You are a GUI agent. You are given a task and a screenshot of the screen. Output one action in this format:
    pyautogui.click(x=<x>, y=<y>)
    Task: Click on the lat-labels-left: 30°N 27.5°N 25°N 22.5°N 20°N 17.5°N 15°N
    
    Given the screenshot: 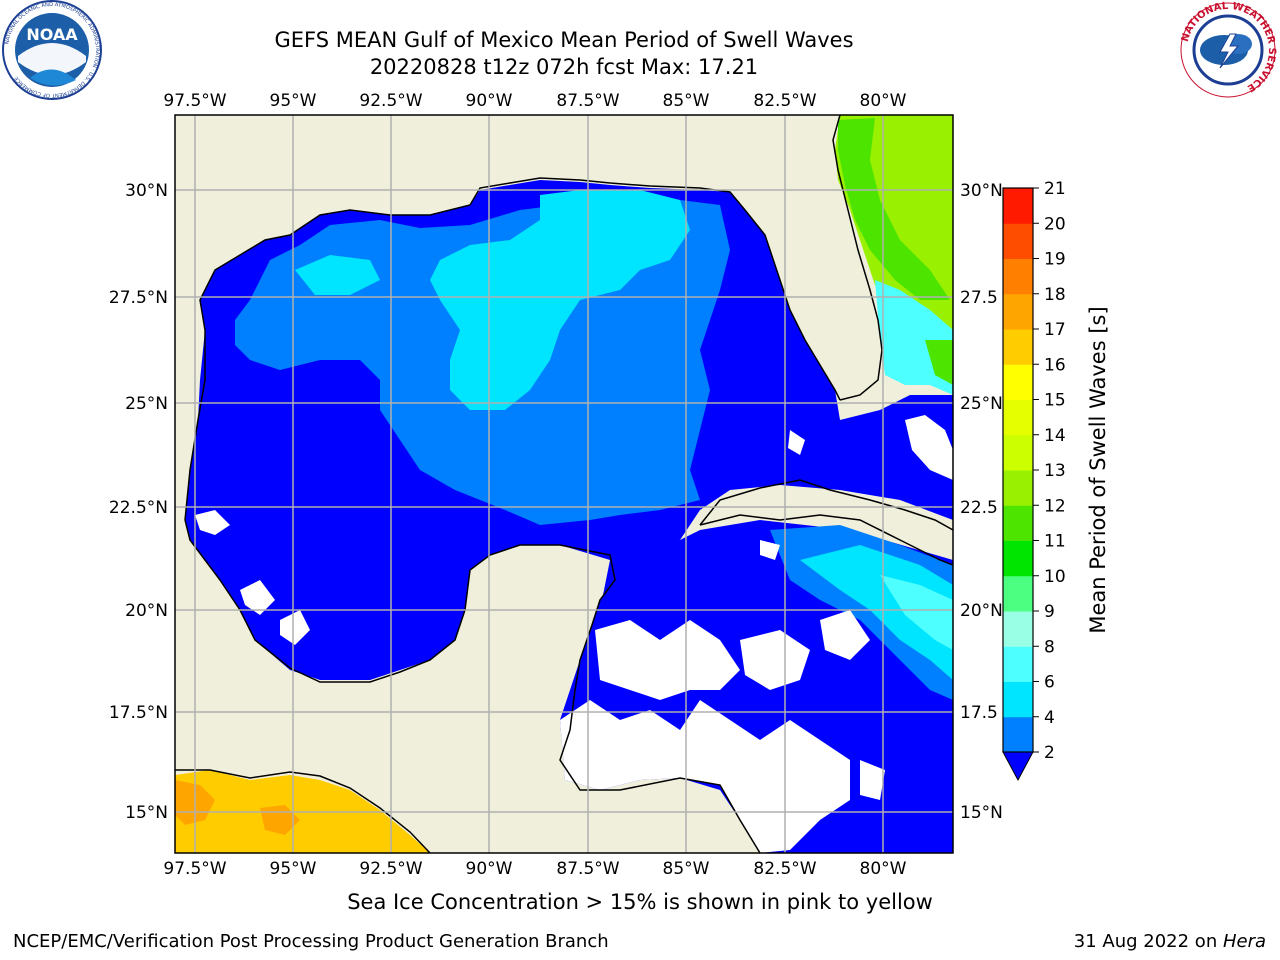 What is the action you would take?
    pyautogui.click(x=138, y=502)
    